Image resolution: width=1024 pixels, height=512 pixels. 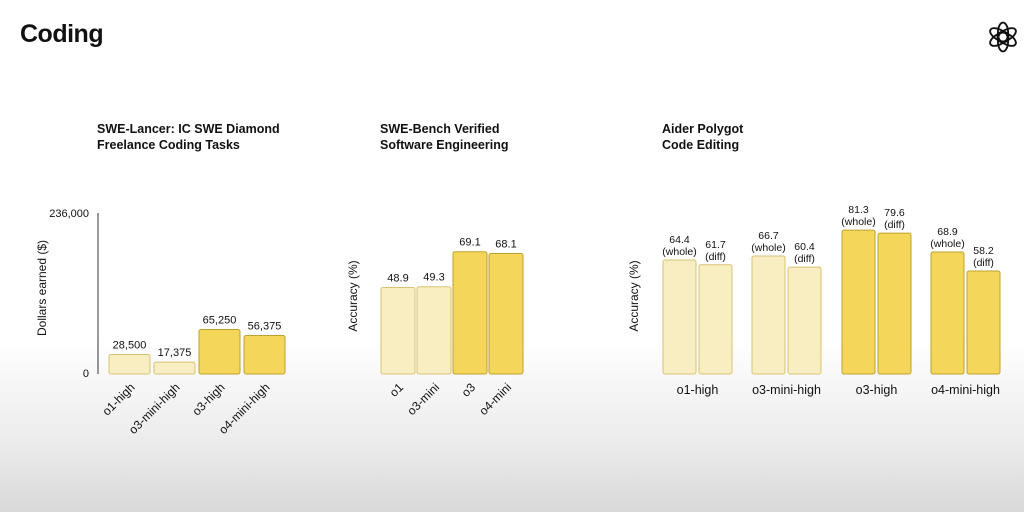 I want to click on data-label: 60.4, so click(x=804, y=247).